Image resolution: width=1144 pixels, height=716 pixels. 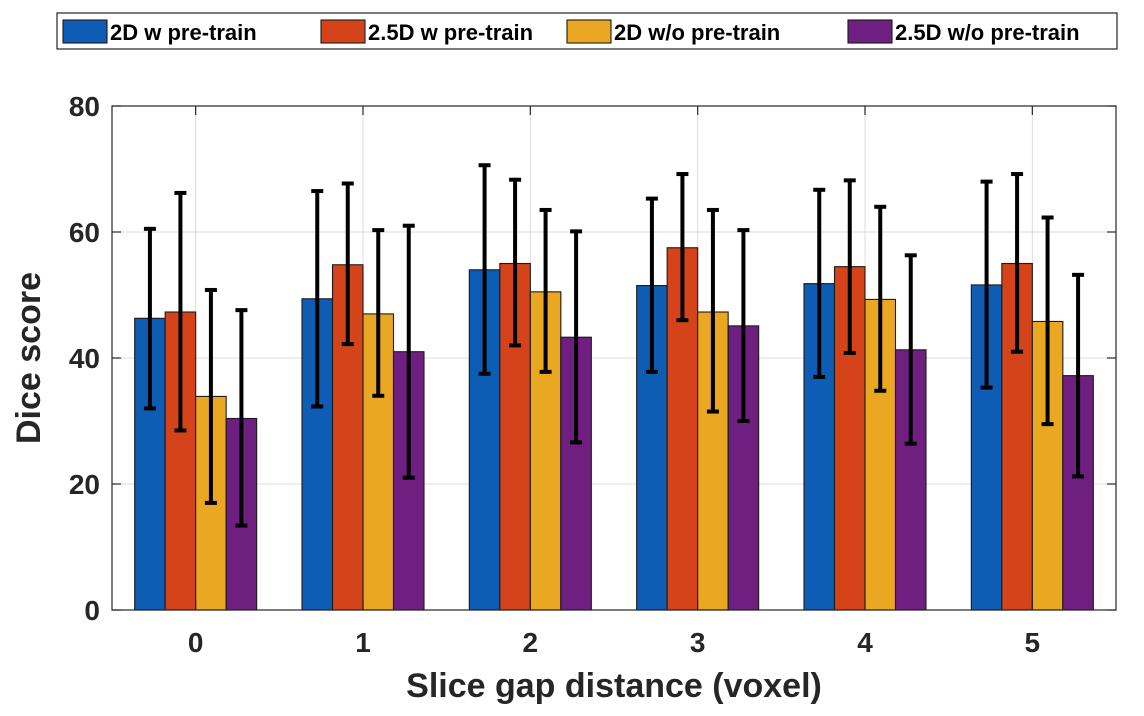 I want to click on x-tick-label: 0, so click(x=196, y=642).